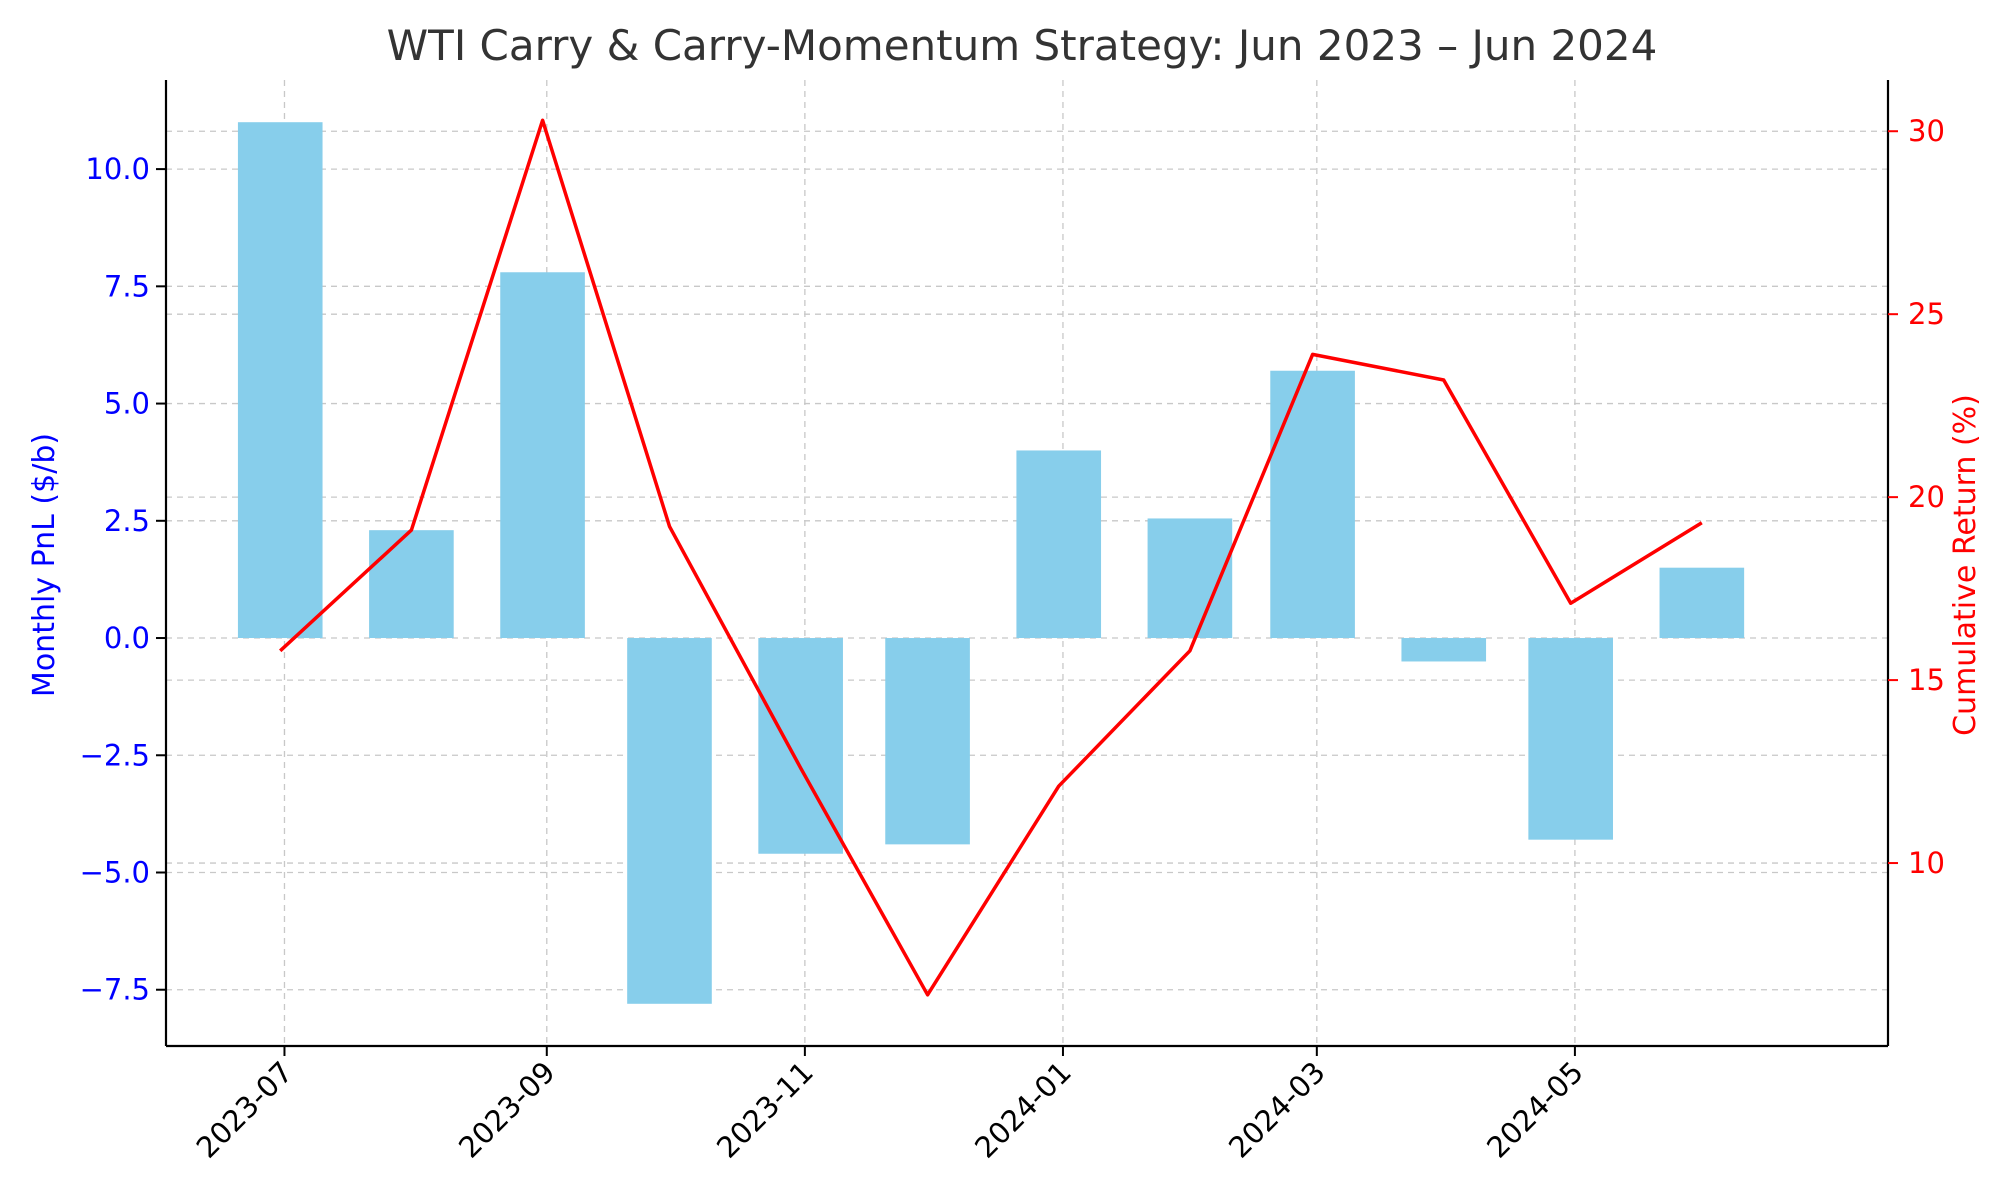 This screenshot has height=1200, width=2000. What do you see at coordinates (507, 1110) in the screenshot?
I see `x-tick-label: 2023-09` at bounding box center [507, 1110].